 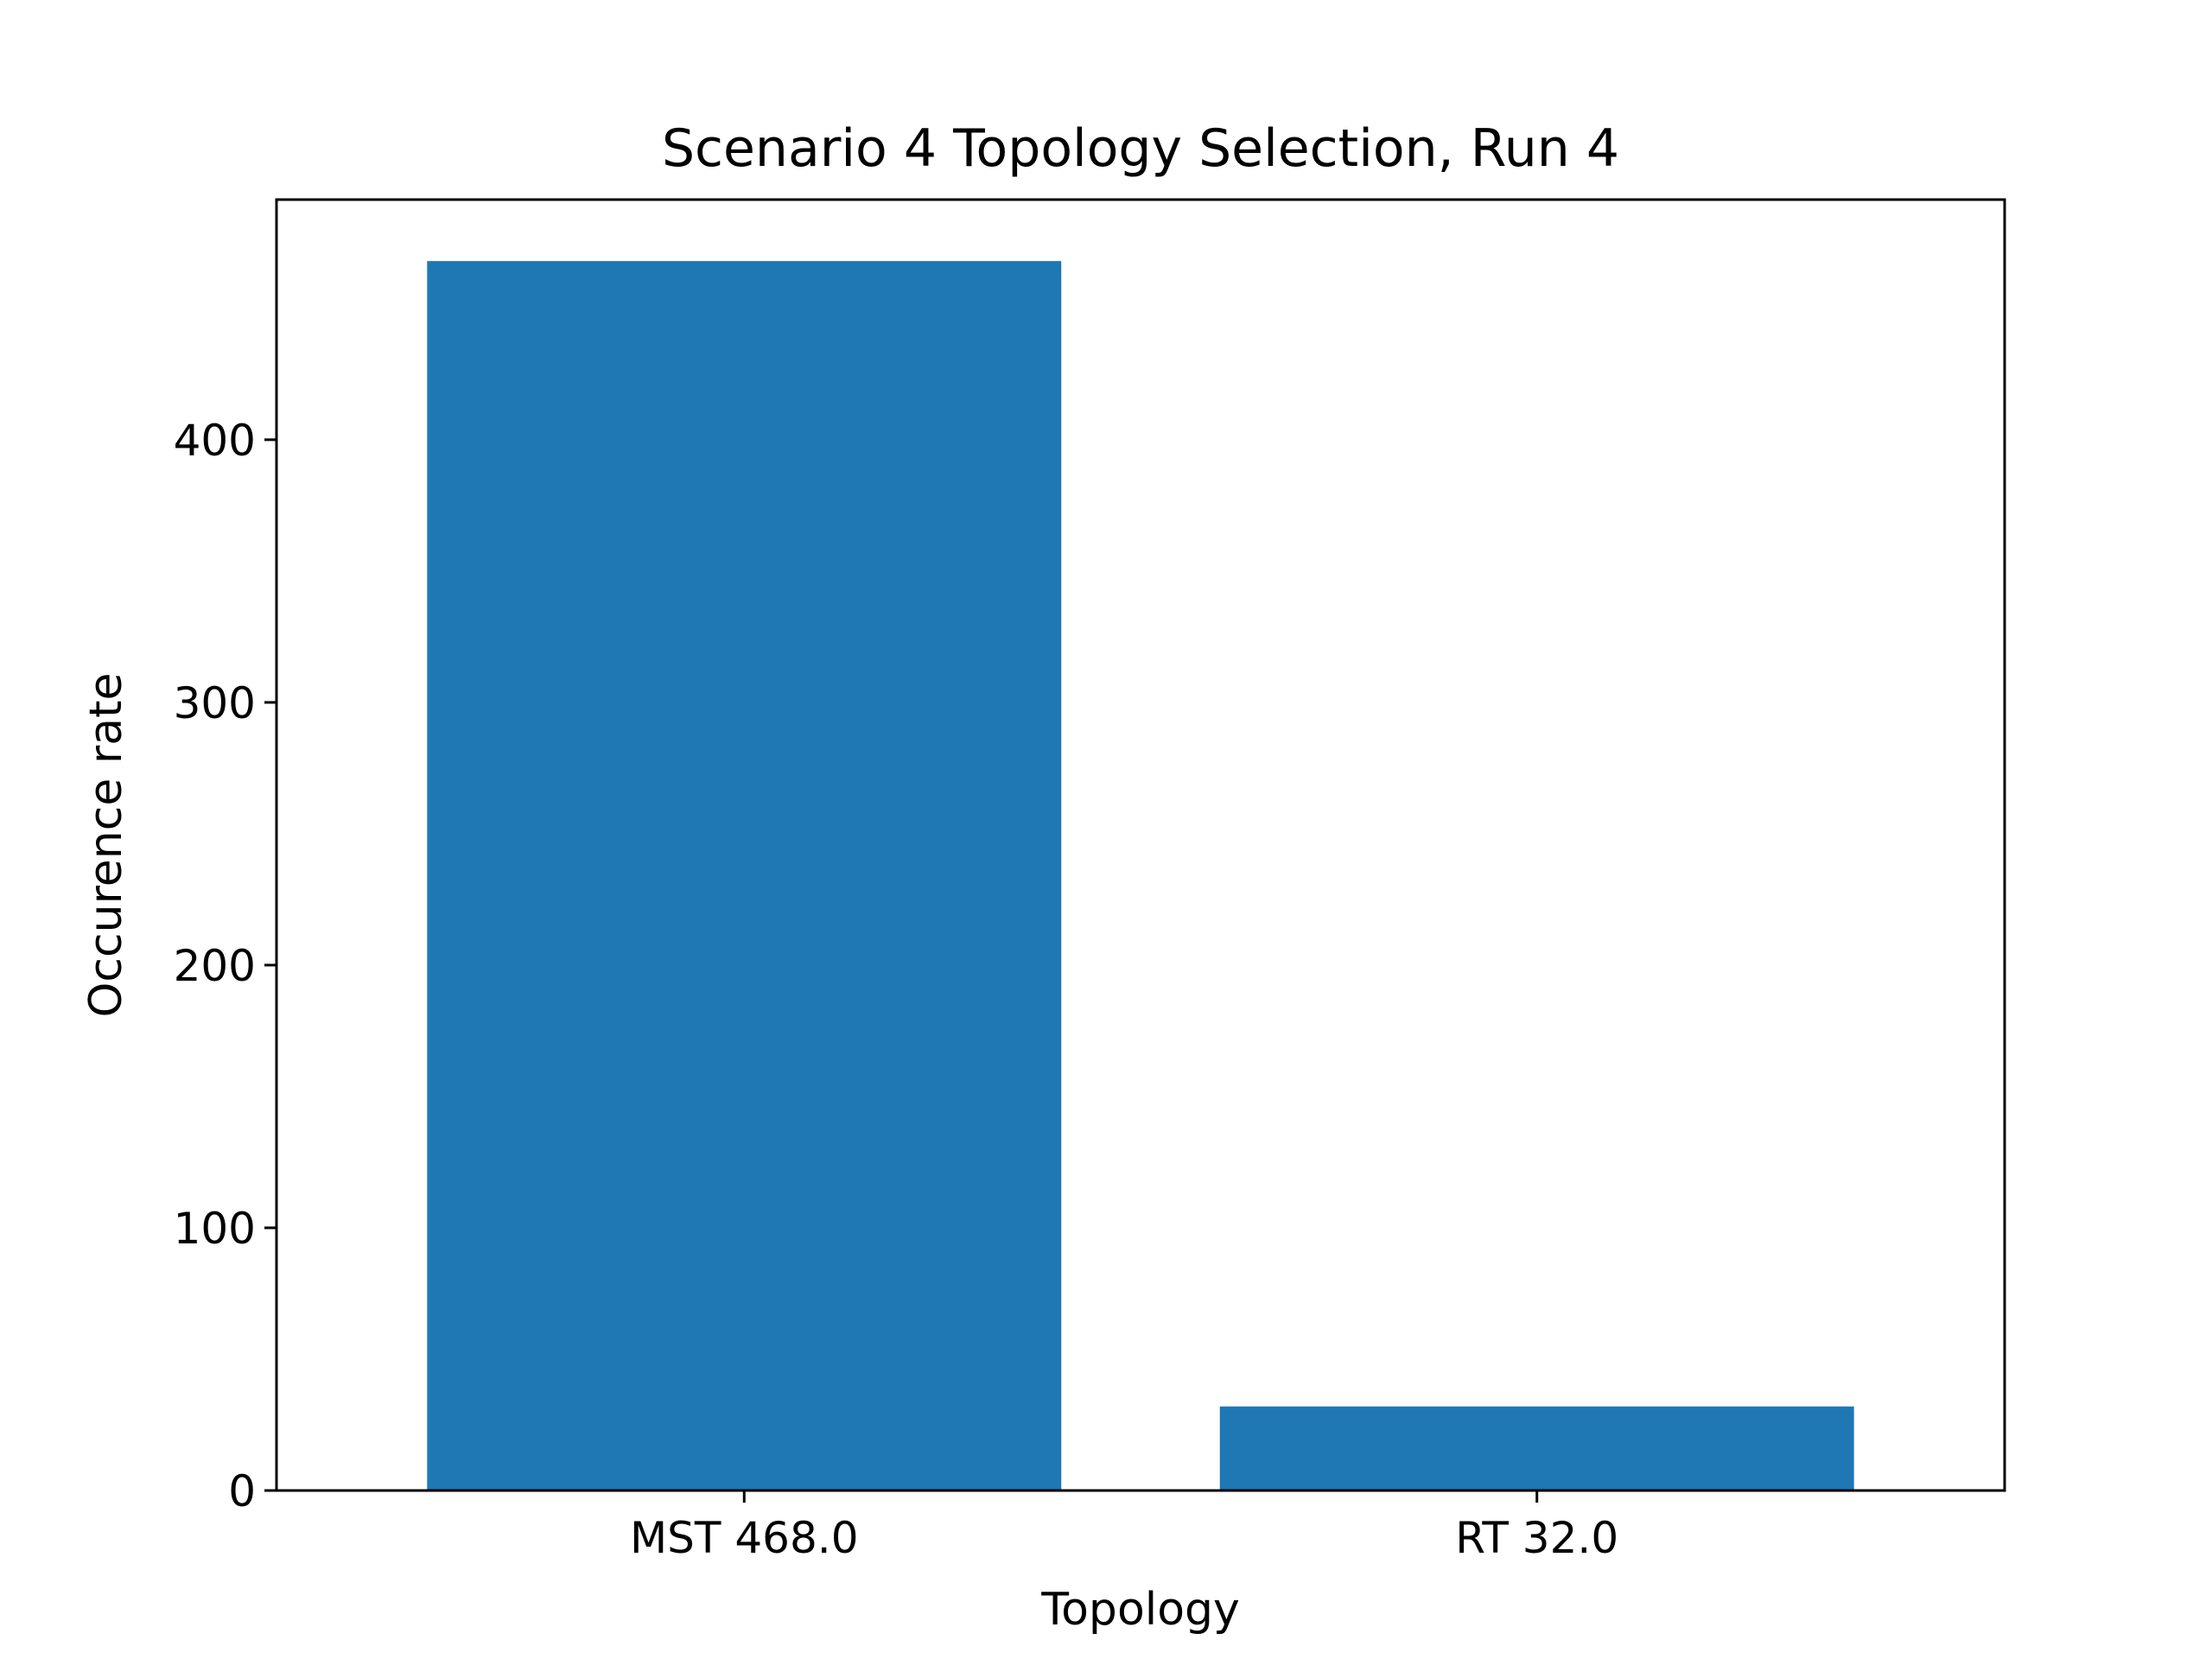 What do you see at coordinates (1124, 1527) in the screenshot?
I see `x-axis-ticks: MST 468.0 RT 32.0` at bounding box center [1124, 1527].